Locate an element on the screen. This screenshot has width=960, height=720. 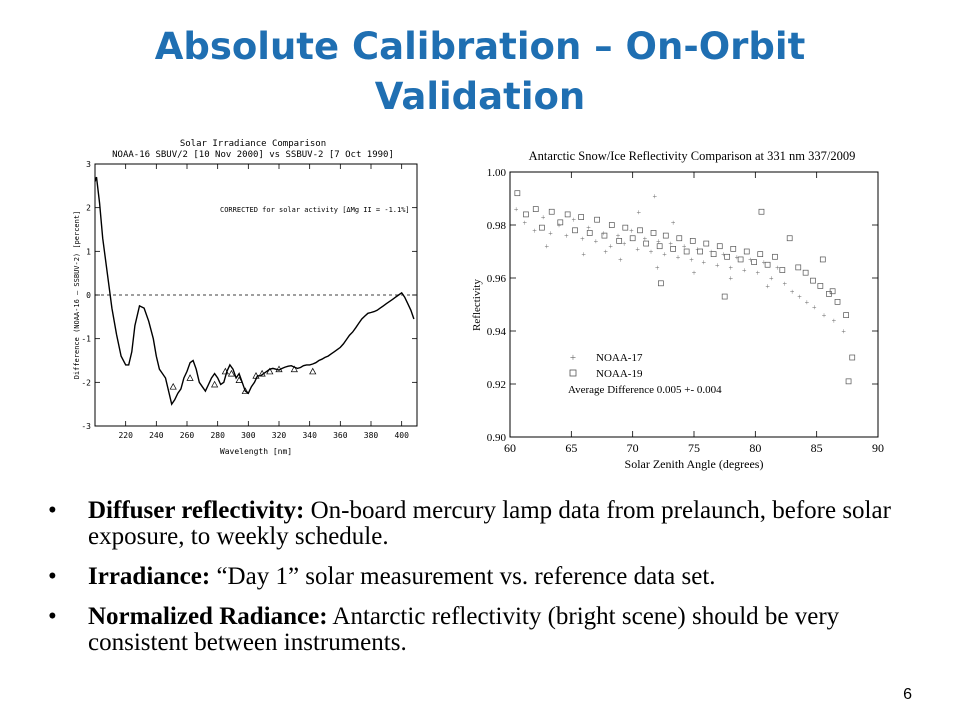
chart-annotation: Average Difference 0.005 +- 0.004 is located at coordinates (645, 390).